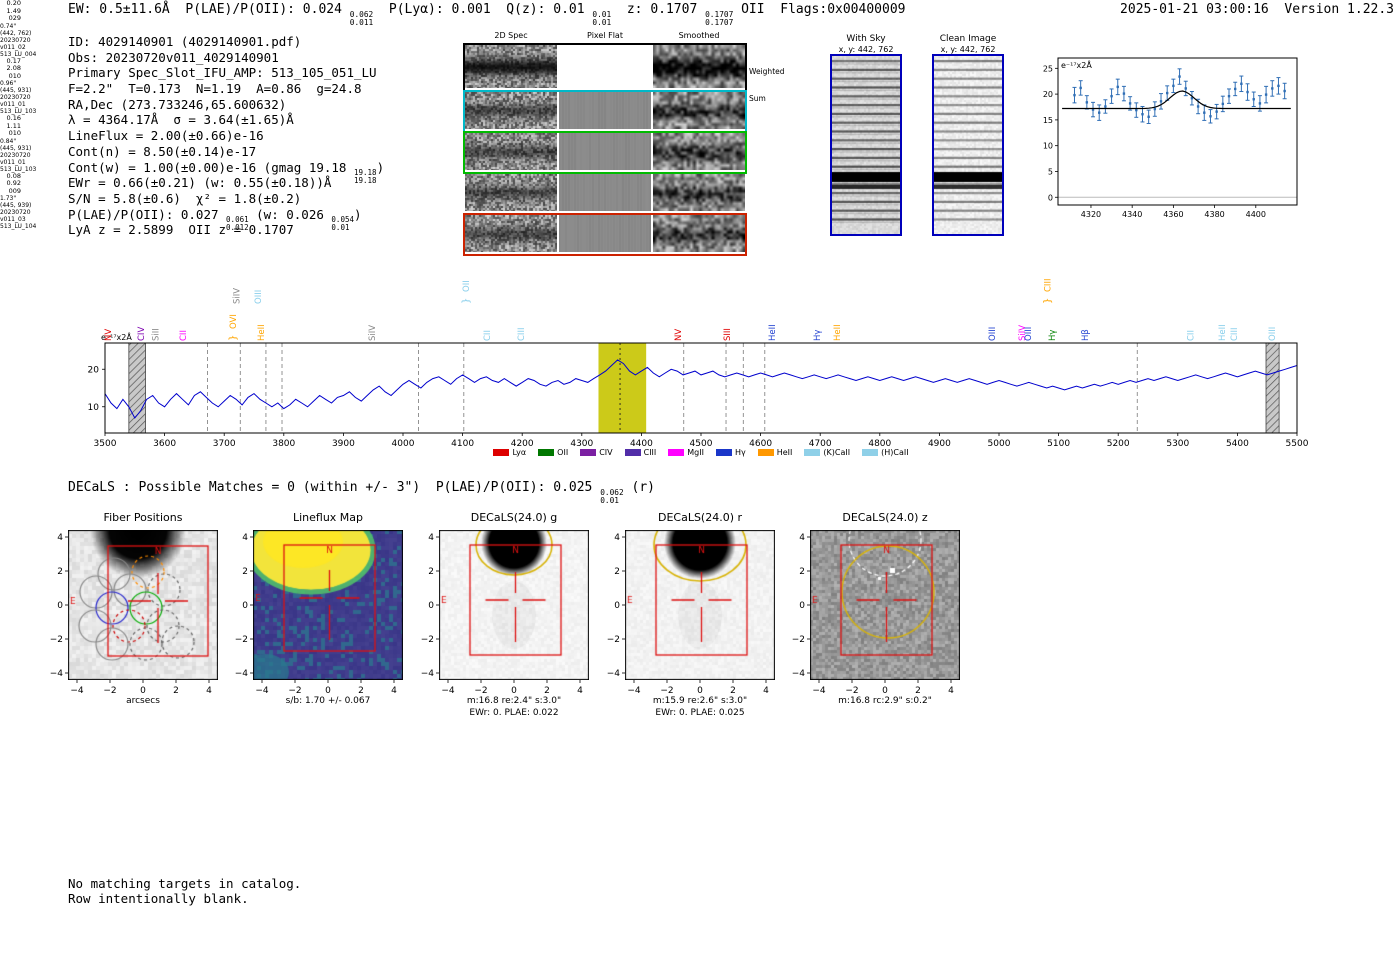 Image resolution: width=1400 pixels, height=953 pixels. I want to click on legend-label: Lyα, so click(519, 452).